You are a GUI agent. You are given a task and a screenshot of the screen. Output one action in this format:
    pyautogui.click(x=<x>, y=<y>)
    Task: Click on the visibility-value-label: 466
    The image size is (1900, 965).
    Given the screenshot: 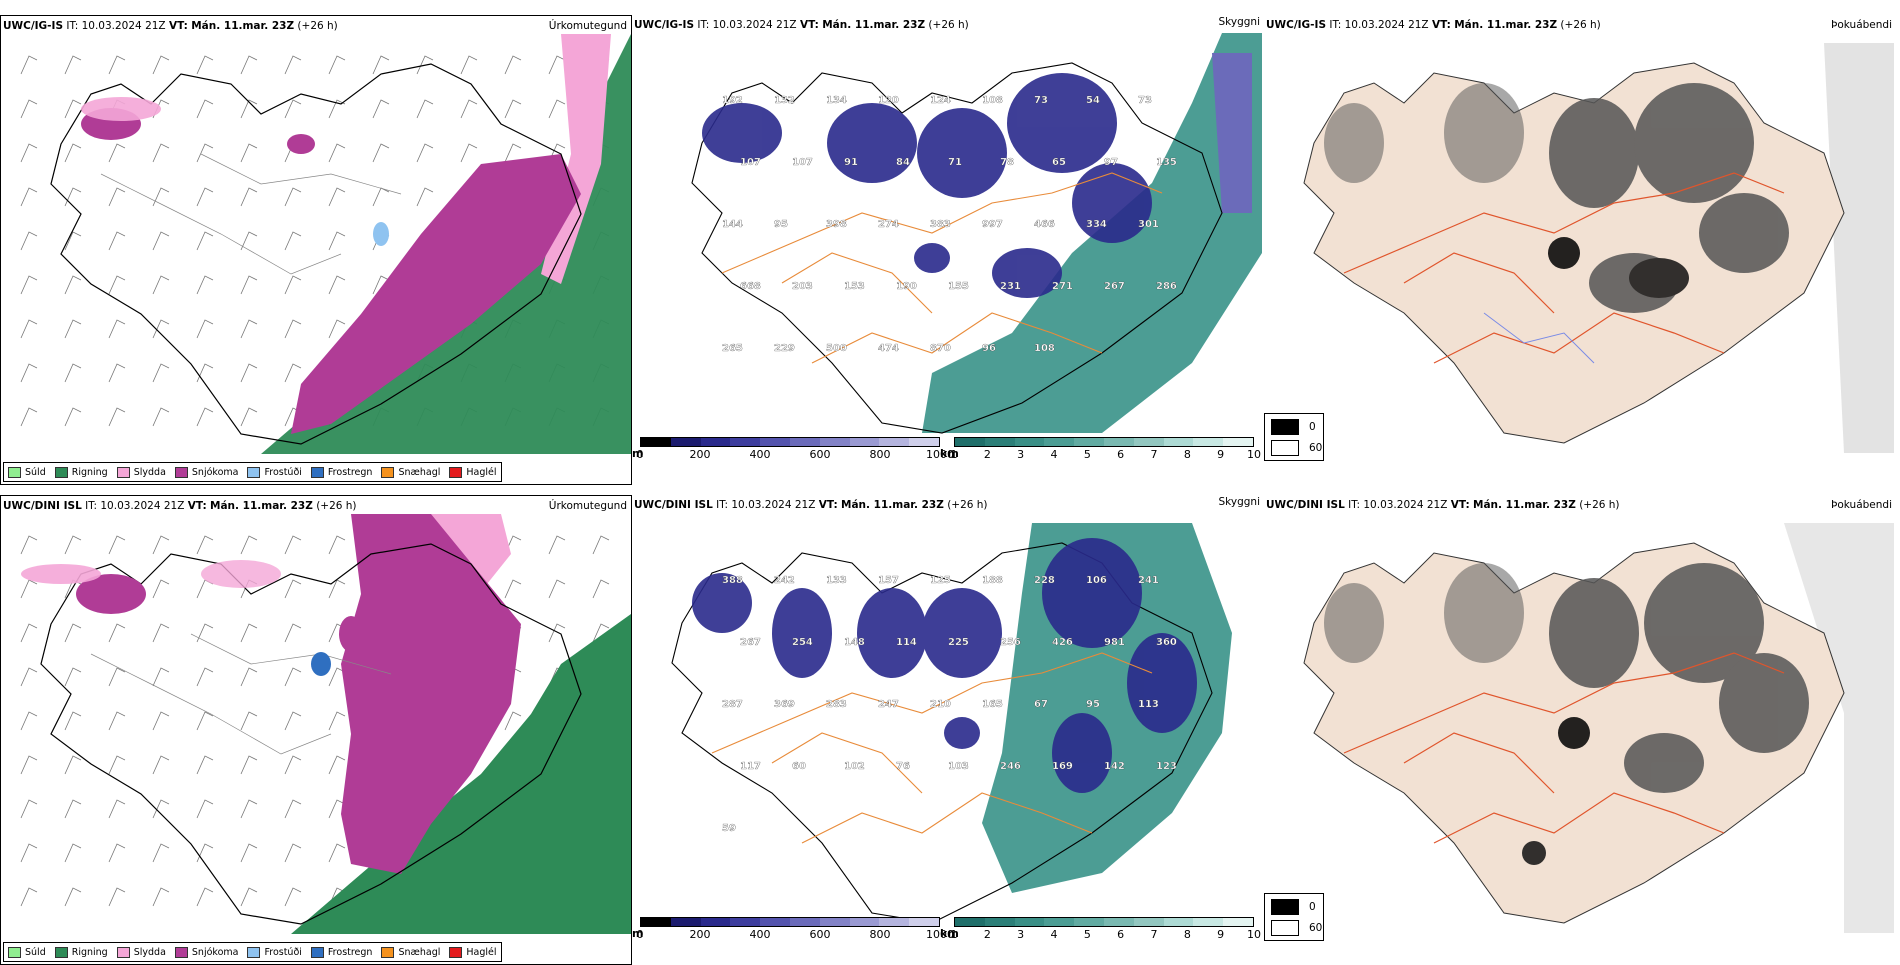 What is the action you would take?
    pyautogui.click(x=1044, y=224)
    